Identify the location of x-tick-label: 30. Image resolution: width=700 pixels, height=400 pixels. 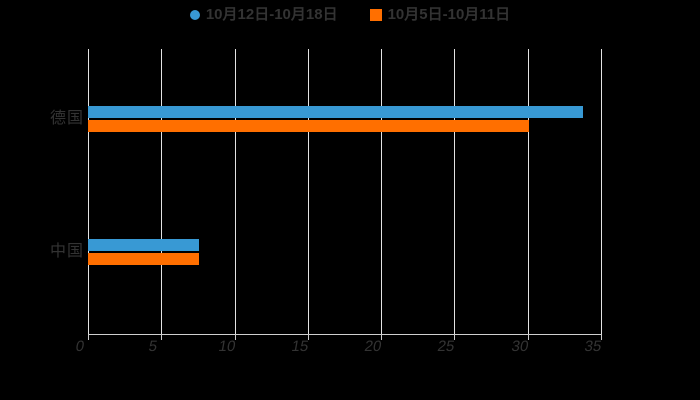
(519, 346).